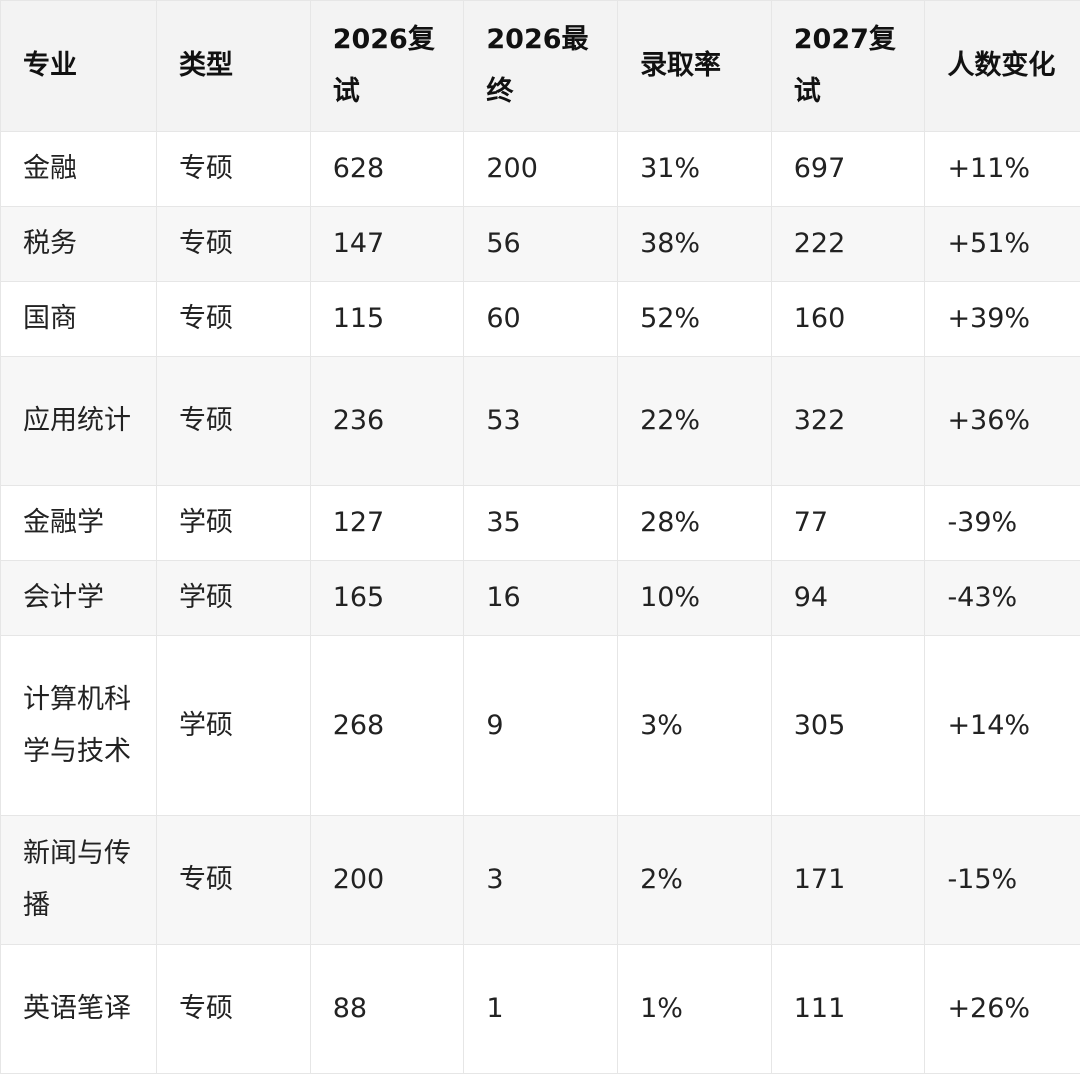 This screenshot has height=1074, width=1080. Describe the element at coordinates (694, 880) in the screenshot. I see `cell-admission-rate: 2%` at that location.